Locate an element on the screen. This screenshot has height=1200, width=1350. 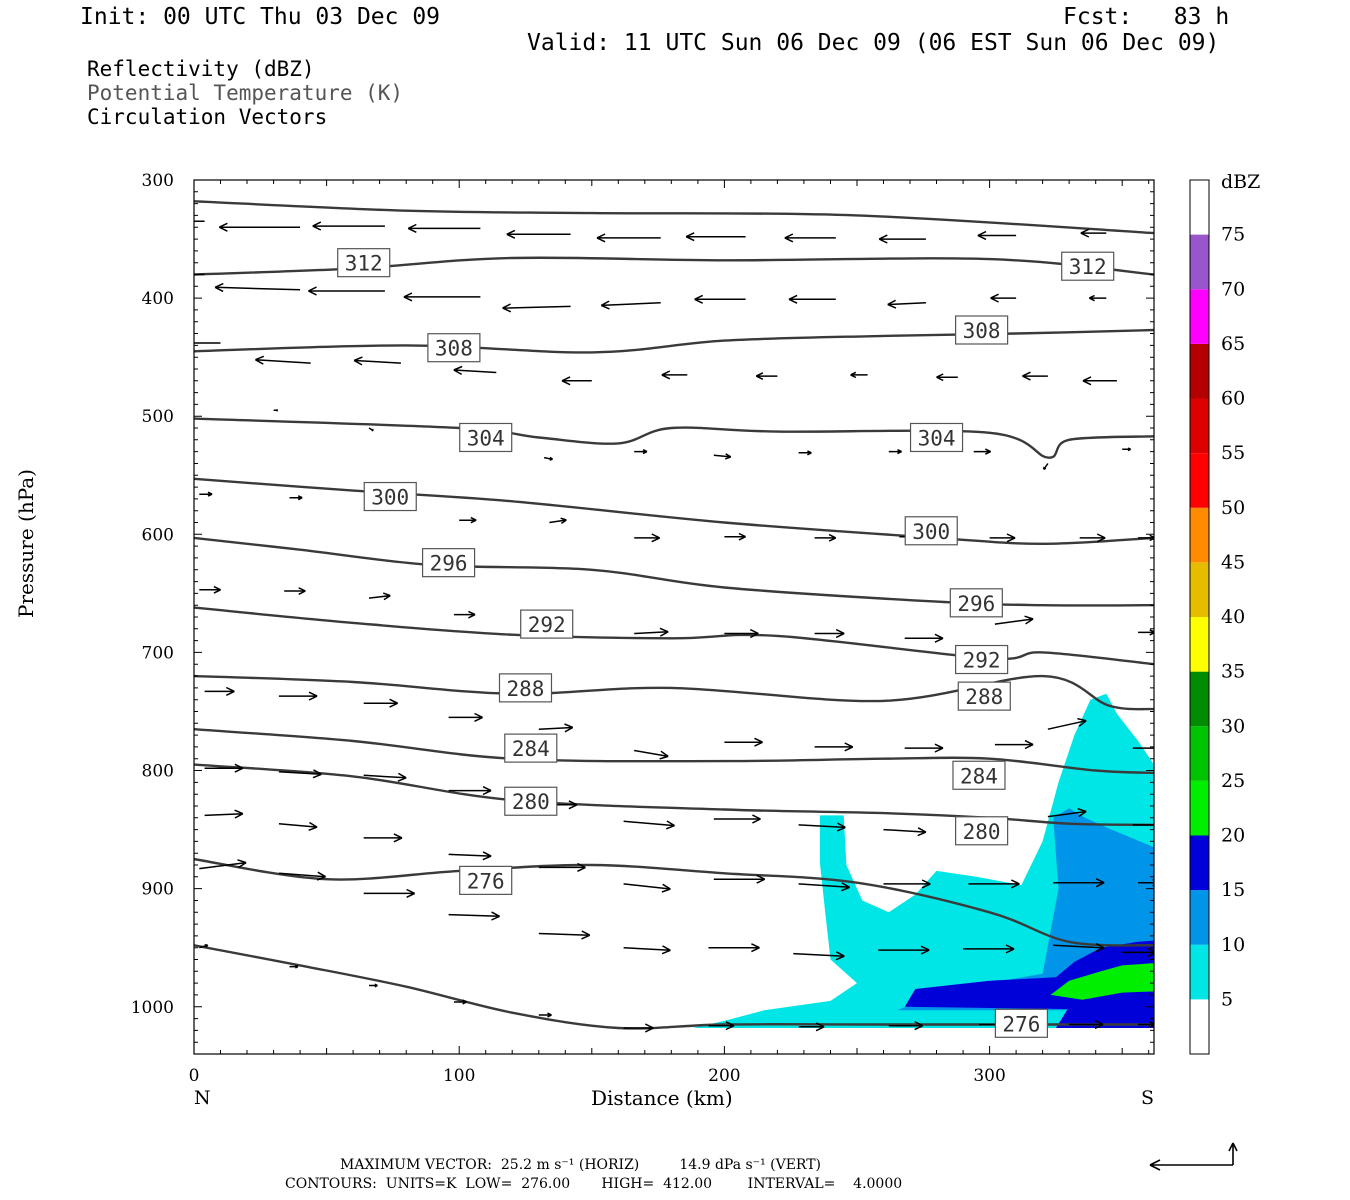
contour-label-308: 308 is located at coordinates (982, 331).